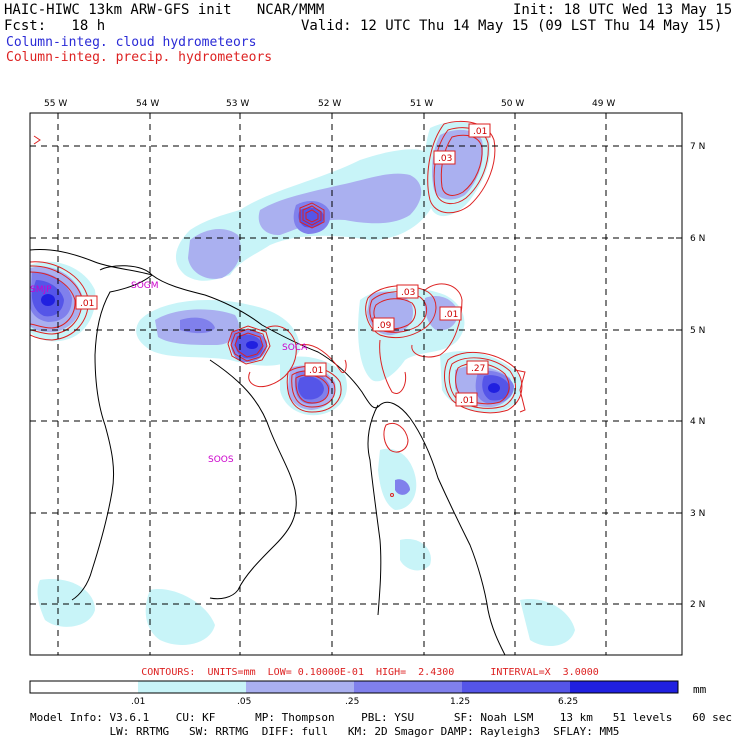 The width and height of the screenshot is (740, 740). I want to click on svg-text: .27, so click(478, 369).